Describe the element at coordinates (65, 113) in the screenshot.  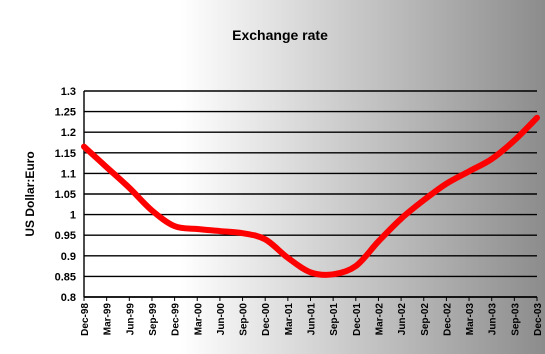
I see `y-tick-label: 1.25` at that location.